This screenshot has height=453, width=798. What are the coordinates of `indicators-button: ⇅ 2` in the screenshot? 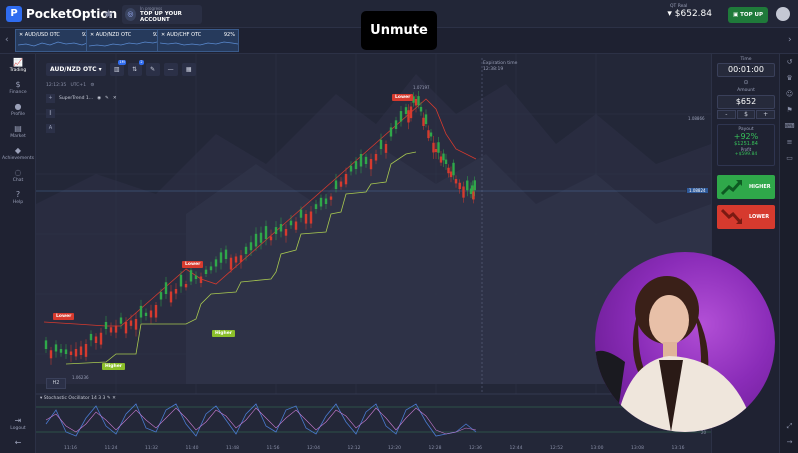 It's located at (135, 68).